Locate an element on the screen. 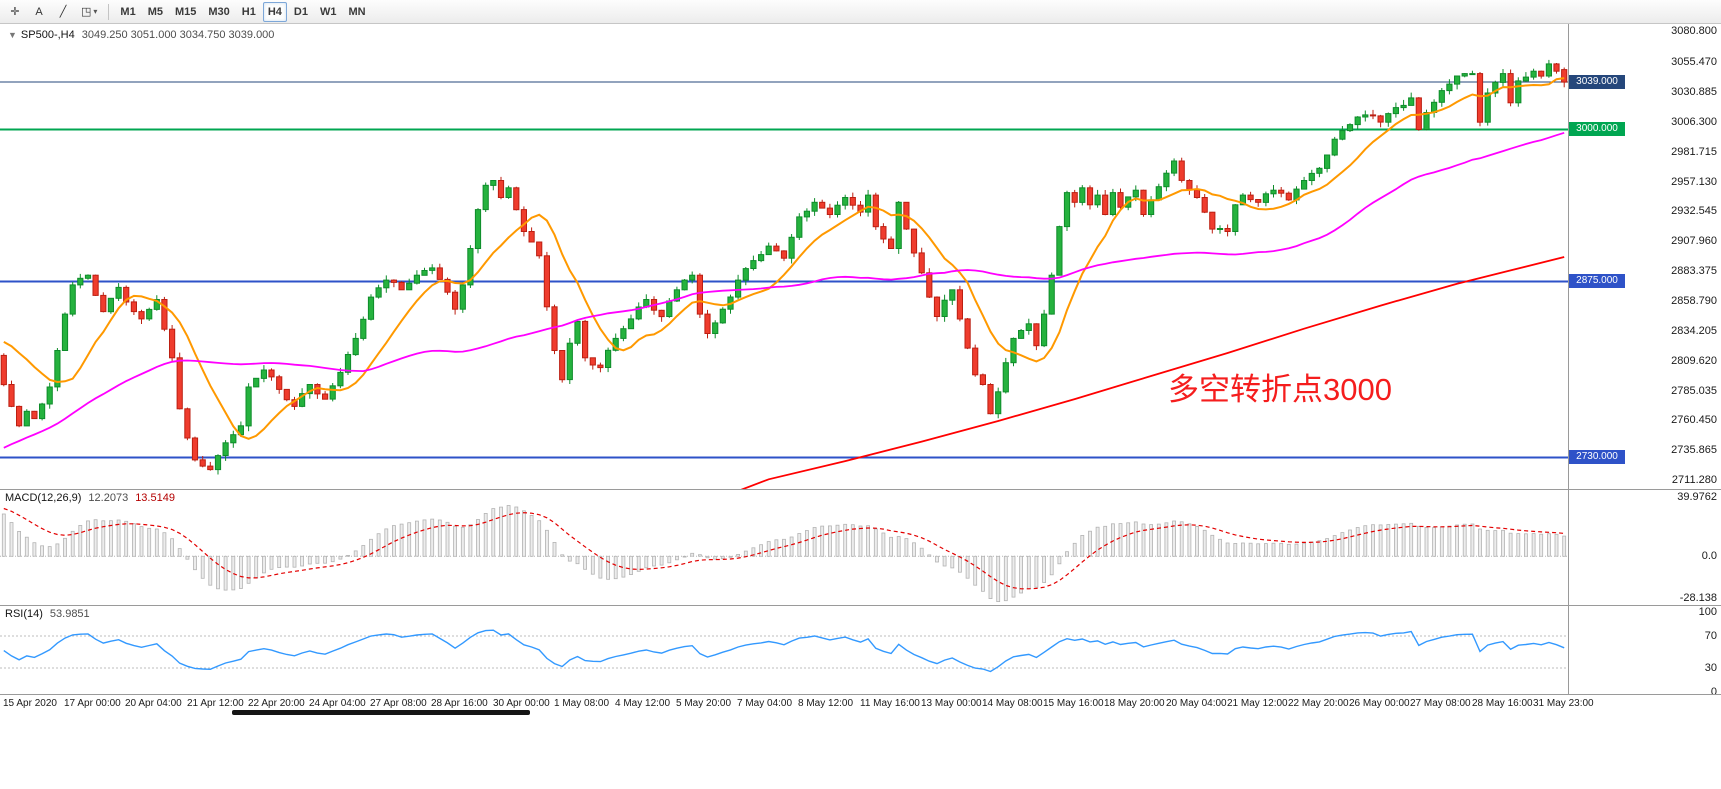 This screenshot has width=1721, height=789. time-label: 20 May 04:00 is located at coordinates (1196, 703).